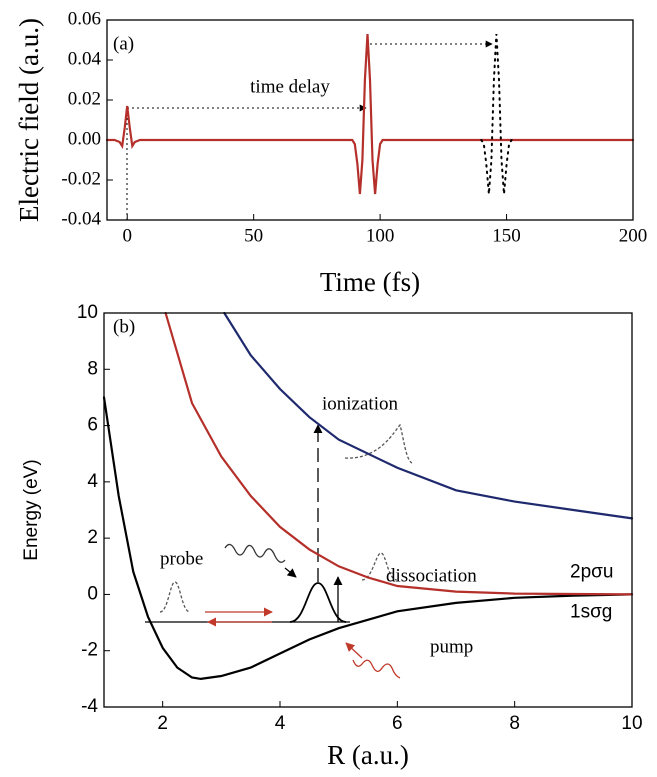 This screenshot has width=657, height=777. Describe the element at coordinates (451, 646) in the screenshot. I see `annotation: pump` at that location.